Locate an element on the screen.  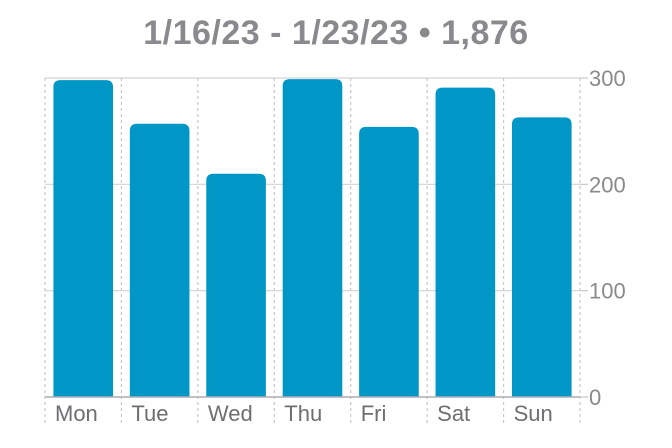
bar-sat is located at coordinates (465, 242).